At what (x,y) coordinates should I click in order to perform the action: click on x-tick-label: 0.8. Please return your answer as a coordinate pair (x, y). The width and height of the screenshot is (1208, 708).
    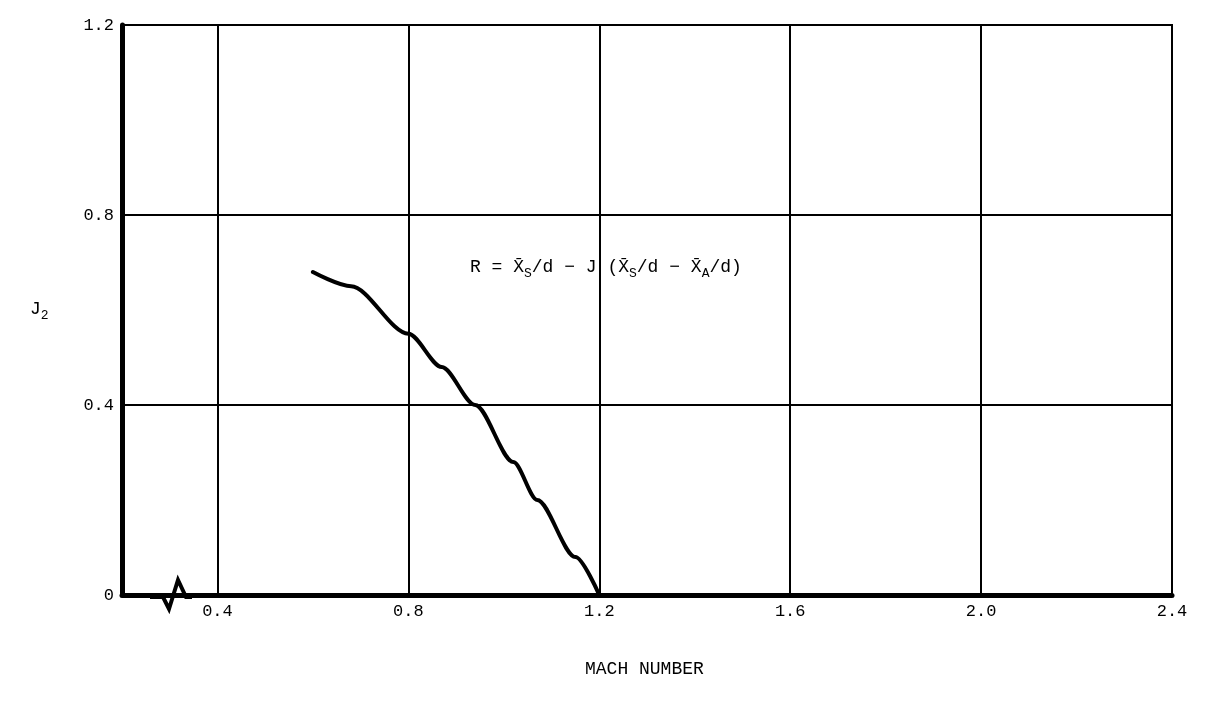
    Looking at the image, I should click on (408, 611).